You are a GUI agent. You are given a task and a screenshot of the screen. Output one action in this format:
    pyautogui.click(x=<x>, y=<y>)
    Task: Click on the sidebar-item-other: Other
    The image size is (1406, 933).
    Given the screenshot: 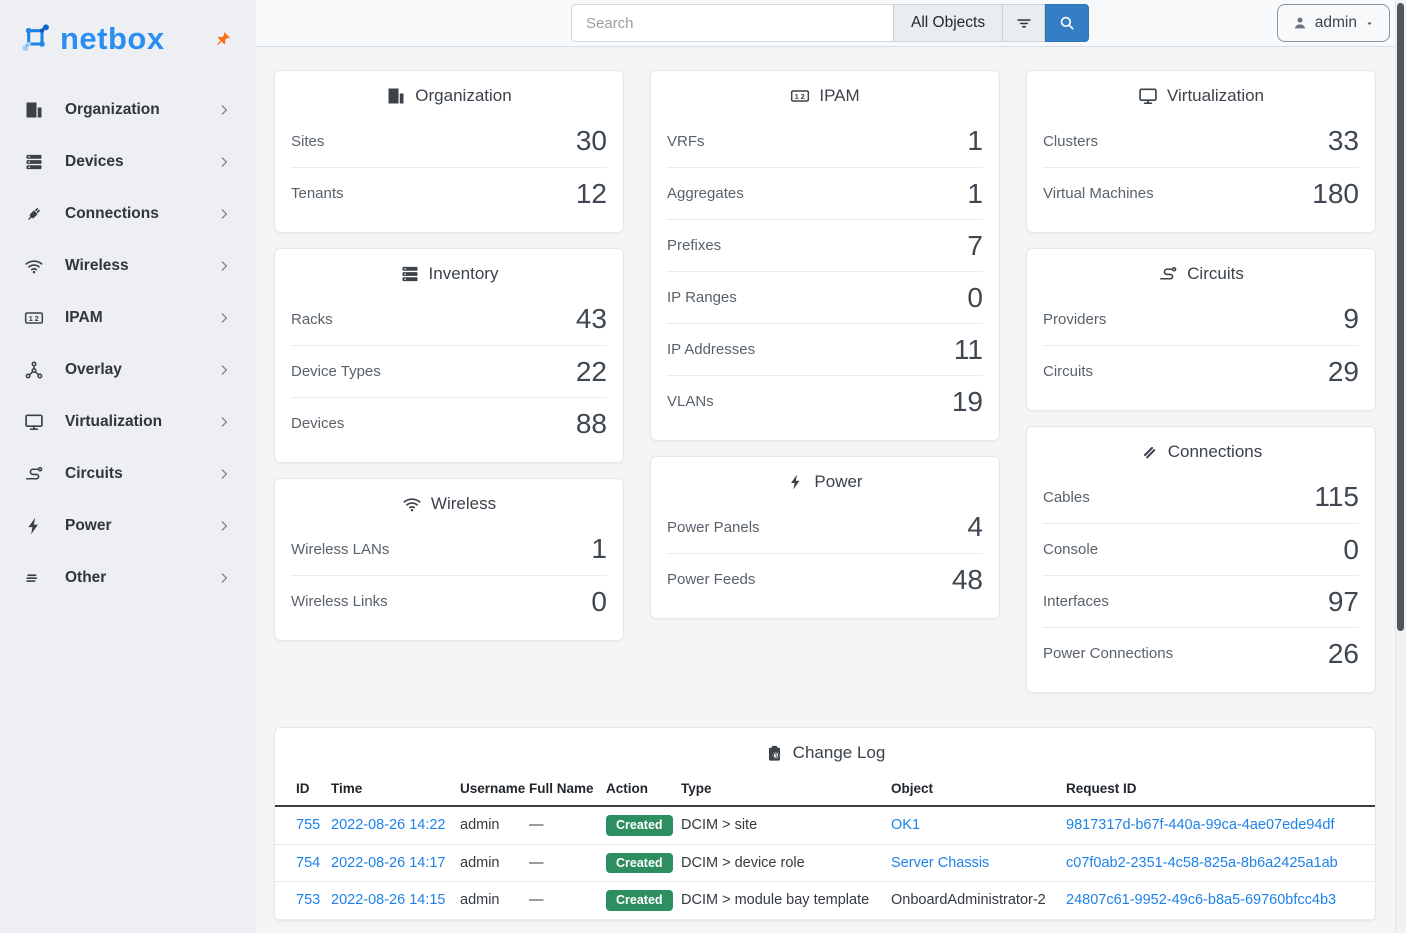 What is the action you would take?
    pyautogui.click(x=128, y=578)
    